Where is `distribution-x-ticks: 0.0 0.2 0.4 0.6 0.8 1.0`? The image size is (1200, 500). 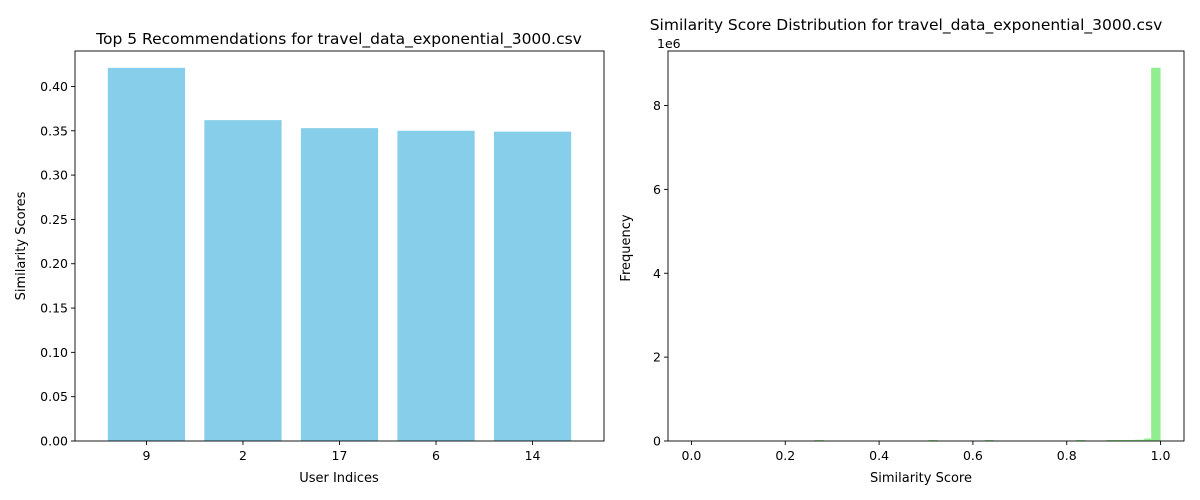
distribution-x-ticks: 0.0 0.2 0.4 0.6 0.8 1.0 is located at coordinates (926, 452).